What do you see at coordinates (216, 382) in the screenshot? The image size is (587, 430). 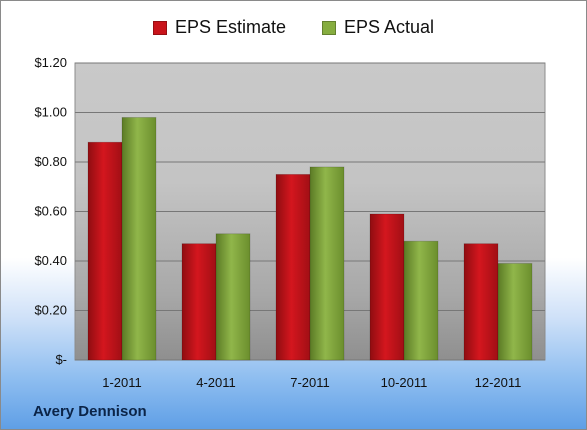 I see `x-tick-label: 4-2011` at bounding box center [216, 382].